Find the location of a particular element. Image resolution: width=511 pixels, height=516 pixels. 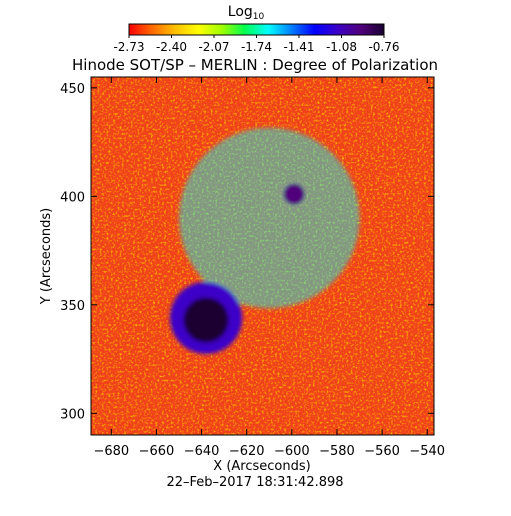

colorbar is located at coordinates (256, 29).